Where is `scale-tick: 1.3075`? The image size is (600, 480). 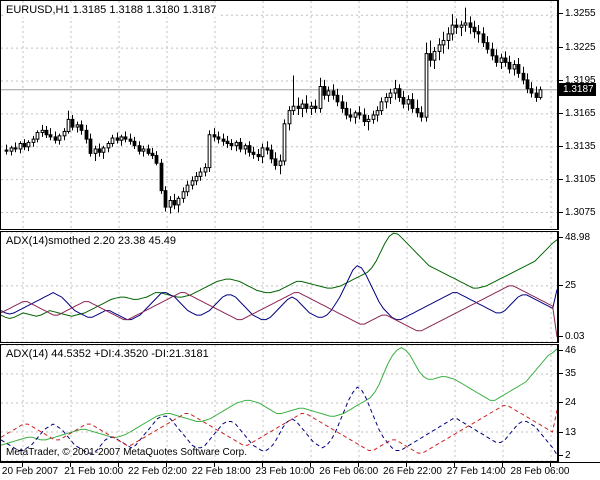 scale-tick: 1.3075 is located at coordinates (577, 212).